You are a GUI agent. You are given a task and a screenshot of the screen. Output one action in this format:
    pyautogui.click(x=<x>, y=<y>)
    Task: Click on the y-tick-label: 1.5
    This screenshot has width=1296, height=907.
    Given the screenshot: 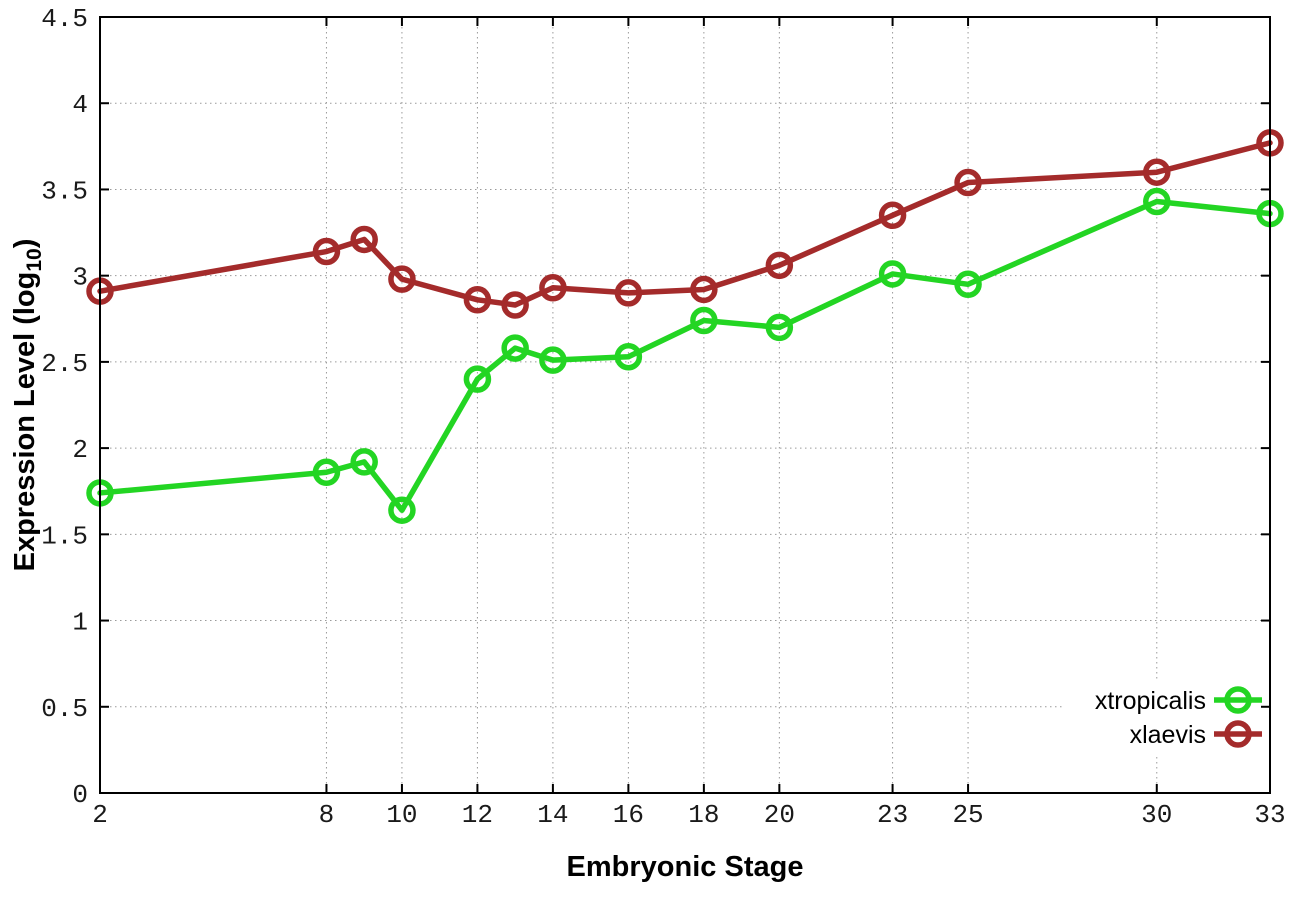 What is the action you would take?
    pyautogui.click(x=64, y=536)
    